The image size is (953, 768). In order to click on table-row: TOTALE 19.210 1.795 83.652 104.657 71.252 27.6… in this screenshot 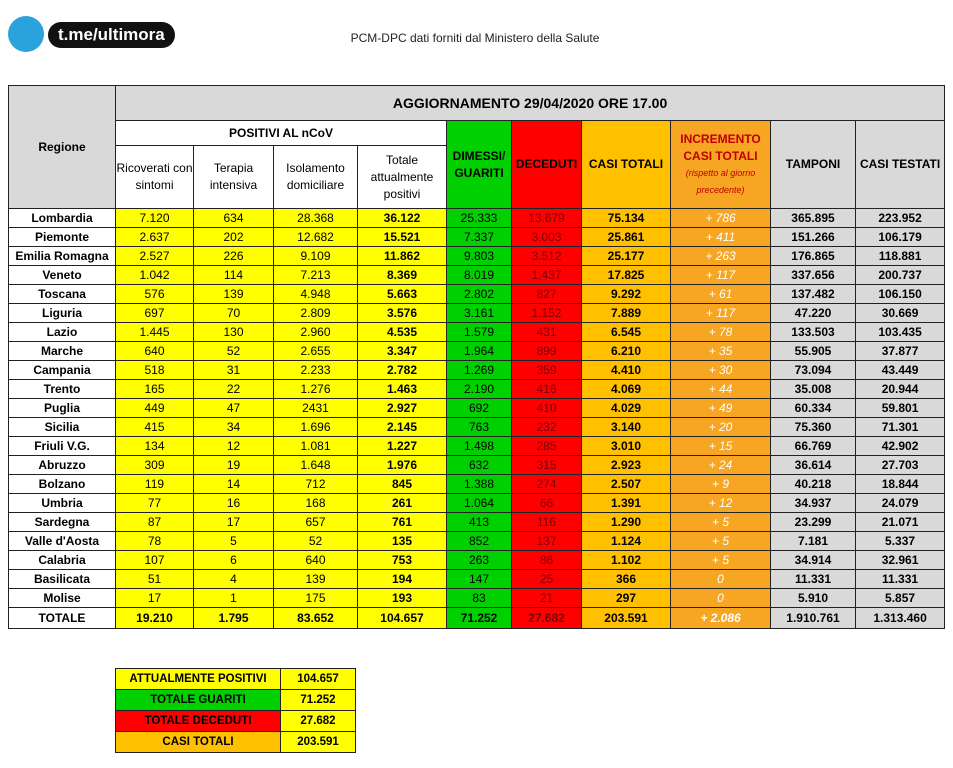, I will do `click(477, 618)`.